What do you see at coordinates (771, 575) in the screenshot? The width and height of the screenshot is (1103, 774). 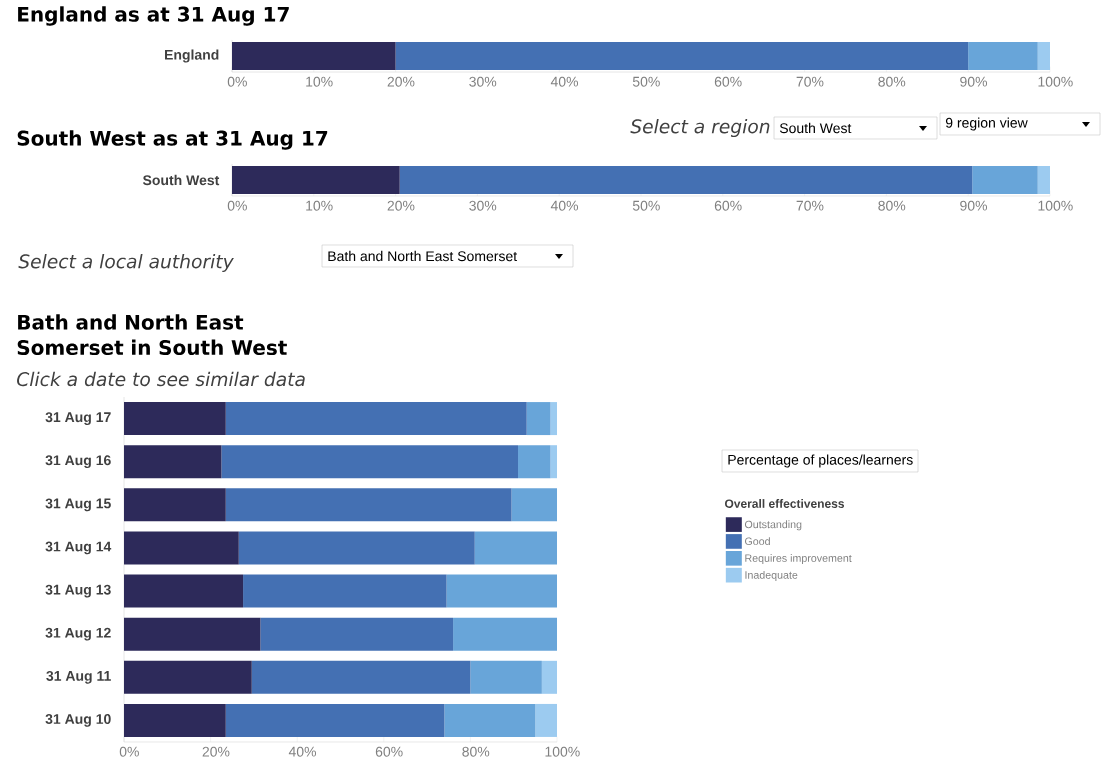 I see `legend-label: Inadequate` at bounding box center [771, 575].